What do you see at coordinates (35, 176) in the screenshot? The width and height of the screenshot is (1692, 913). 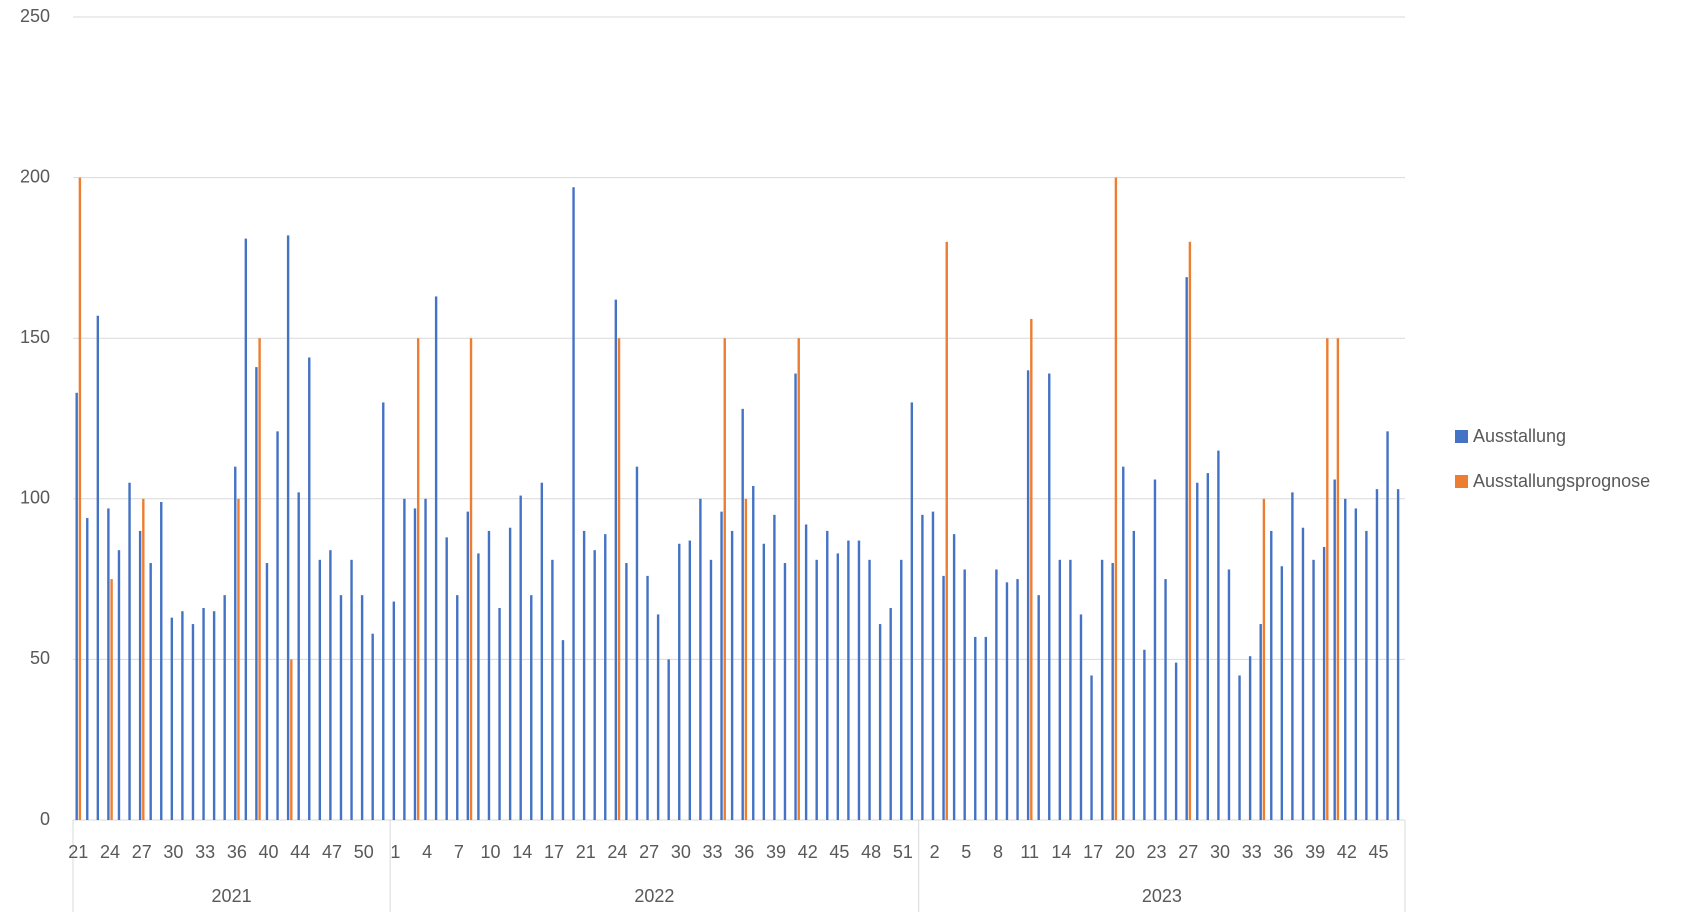 I see `y-tick-label: 200` at bounding box center [35, 176].